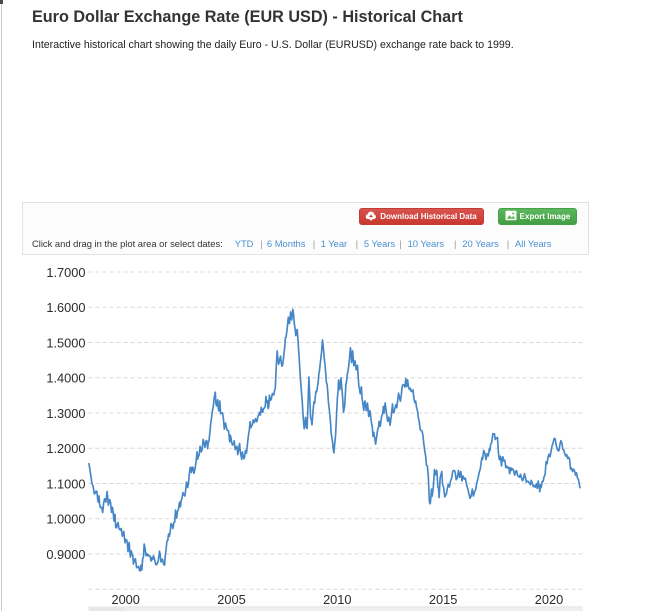 The height and width of the screenshot is (611, 648). Describe the element at coordinates (65, 378) in the screenshot. I see `svg-text: 1.4000` at that location.